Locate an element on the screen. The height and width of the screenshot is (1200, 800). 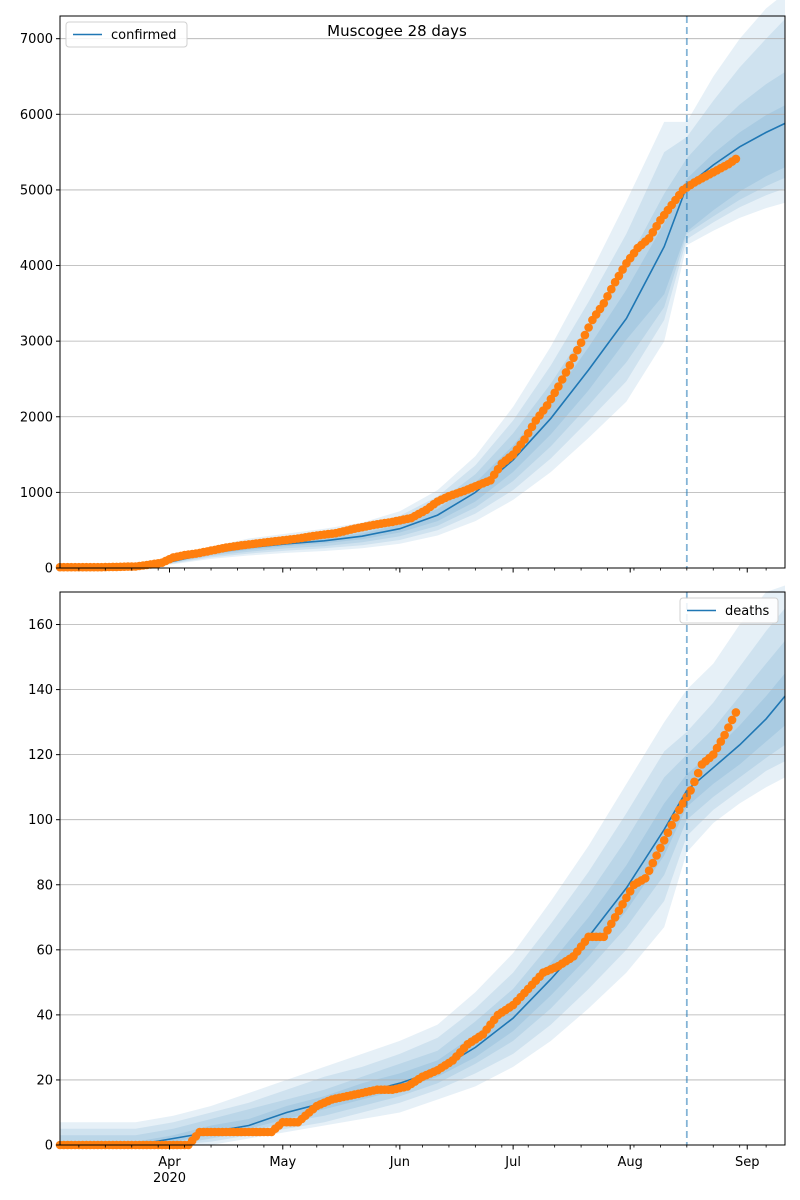
deaths-x-tick-label: Apr is located at coordinates (169, 1162).